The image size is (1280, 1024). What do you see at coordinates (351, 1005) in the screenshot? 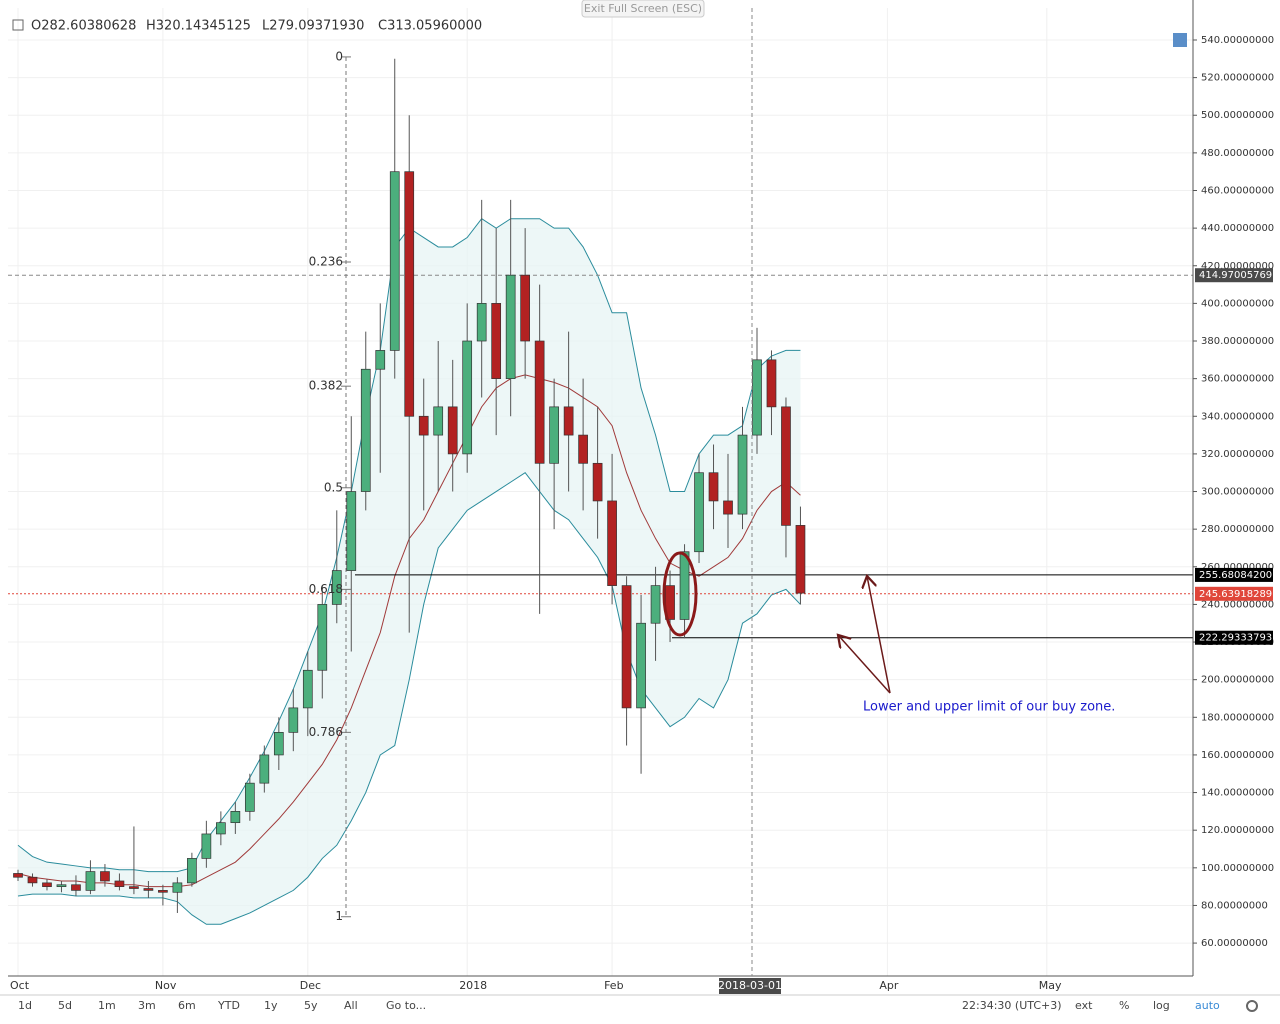
I see `range-button: All` at bounding box center [351, 1005].